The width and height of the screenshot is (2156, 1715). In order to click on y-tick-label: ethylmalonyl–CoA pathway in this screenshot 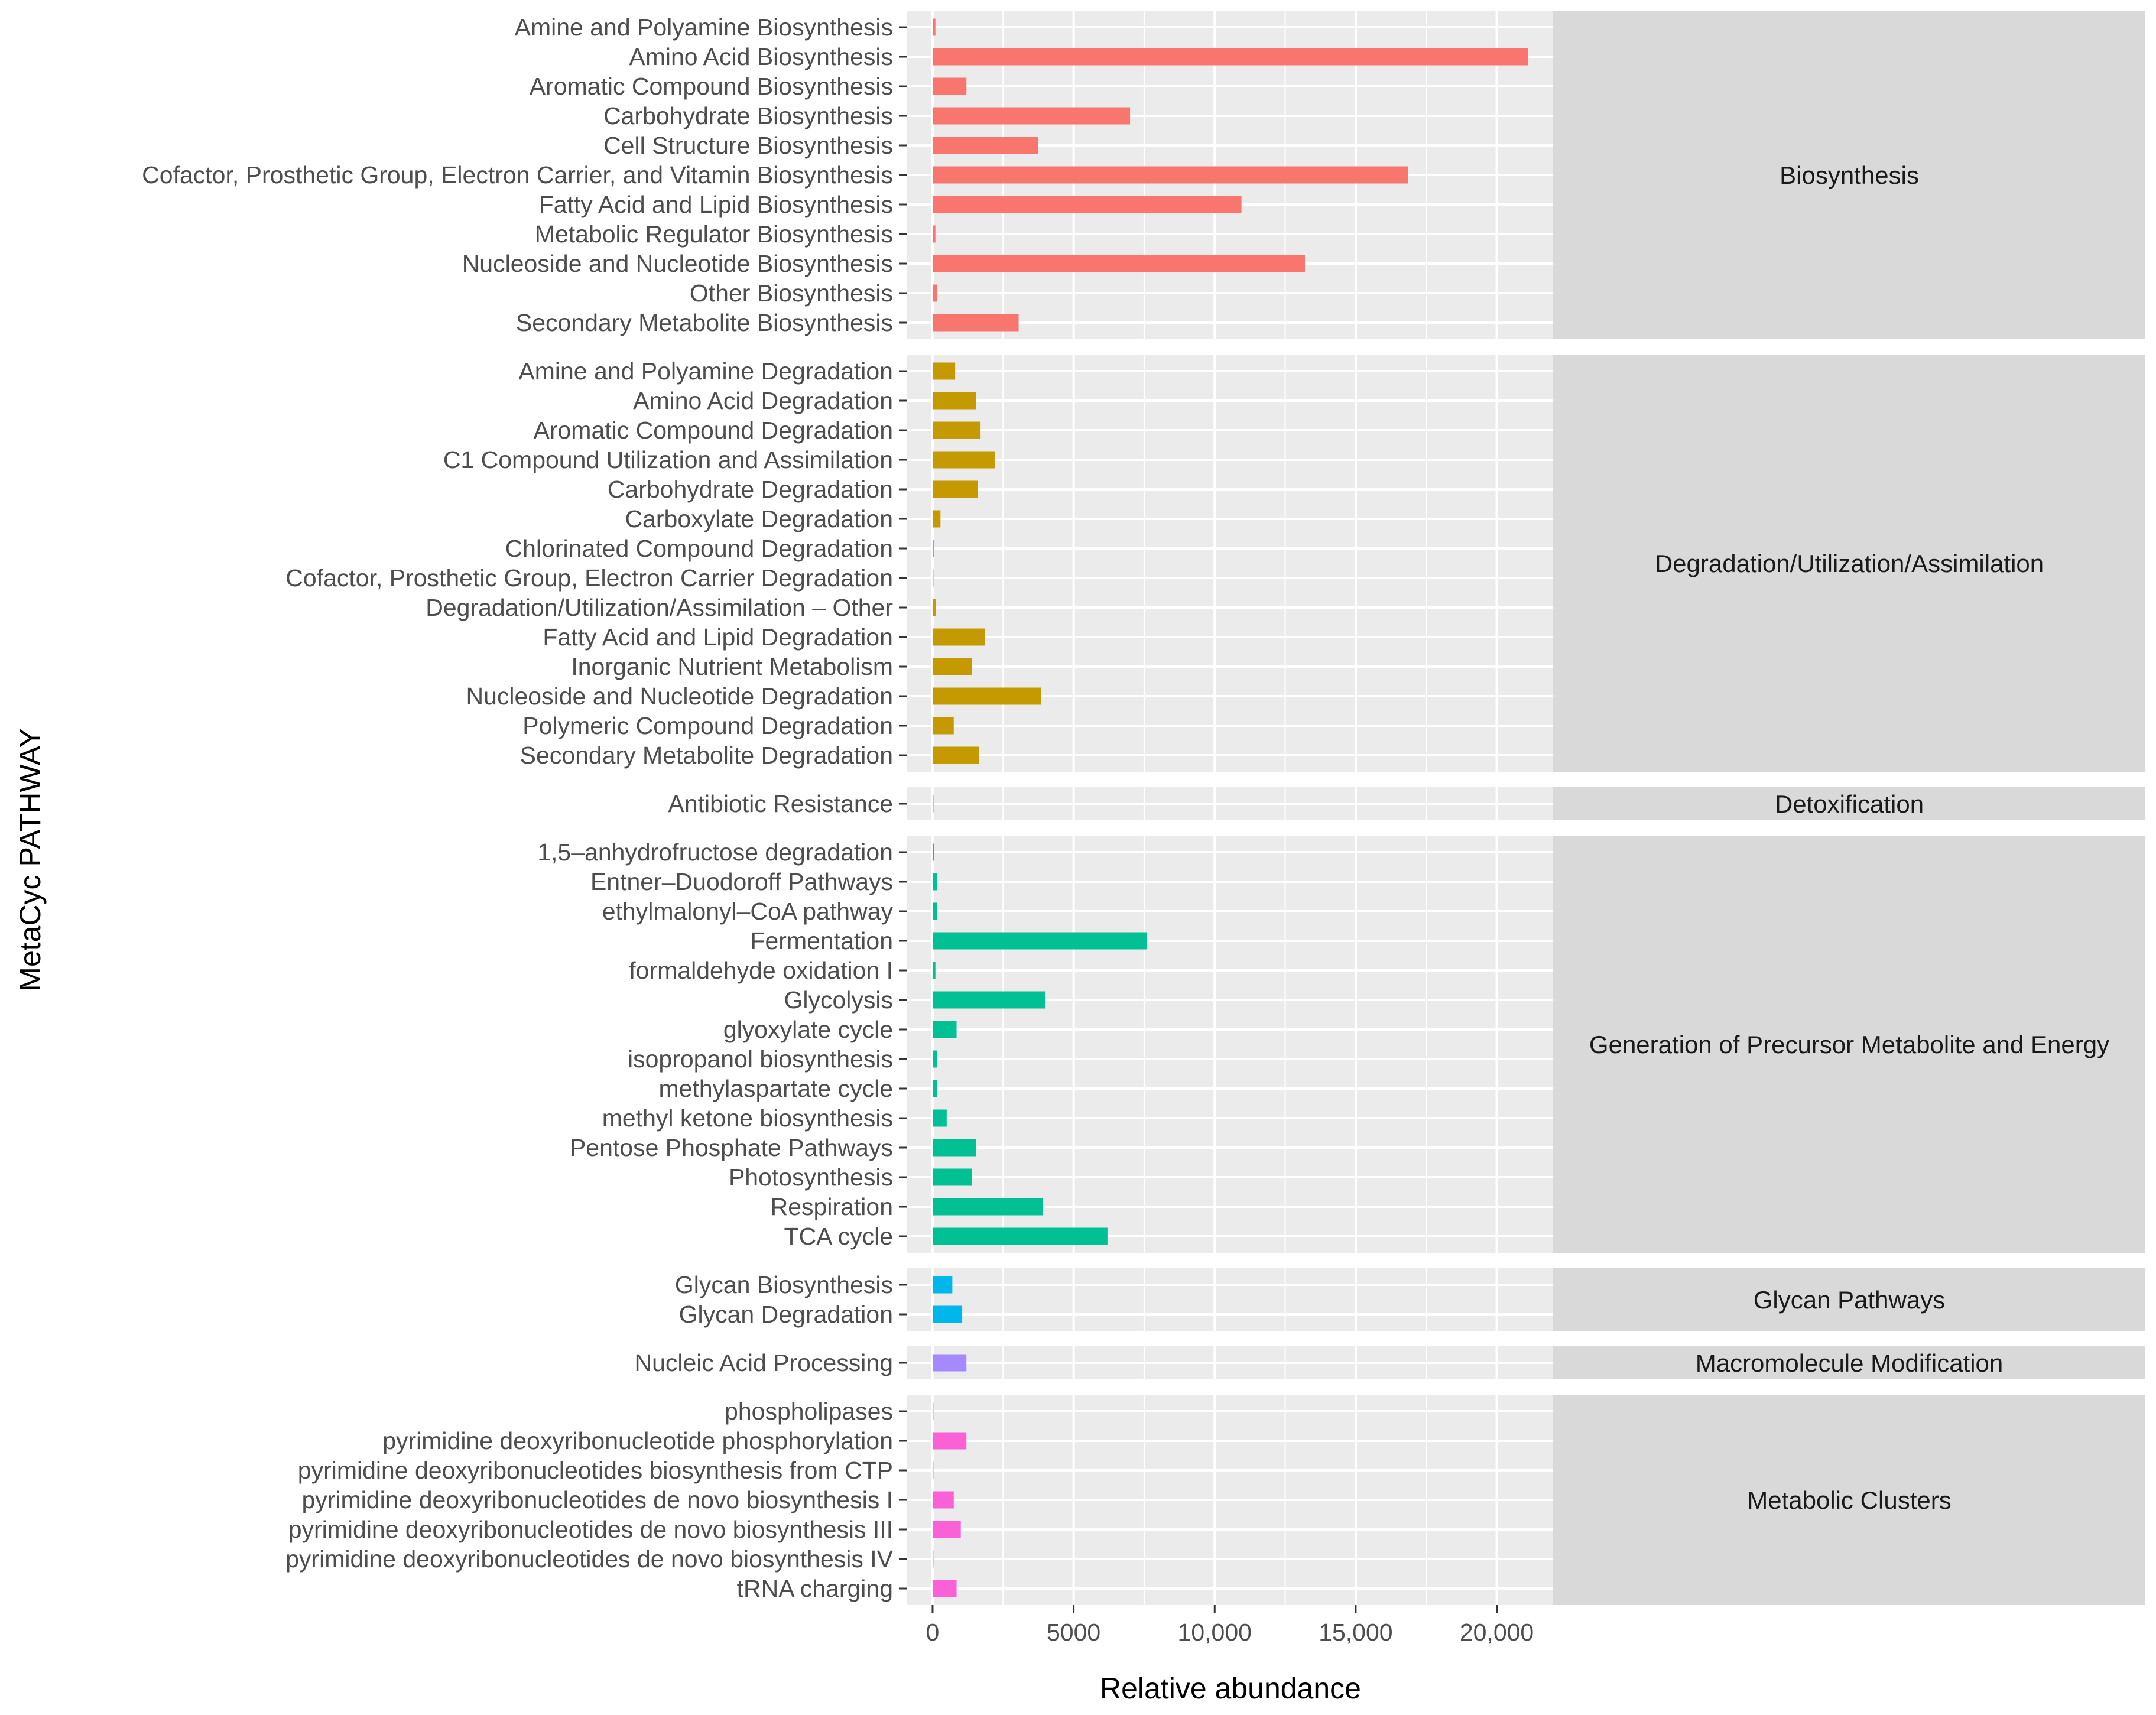, I will do `click(748, 912)`.